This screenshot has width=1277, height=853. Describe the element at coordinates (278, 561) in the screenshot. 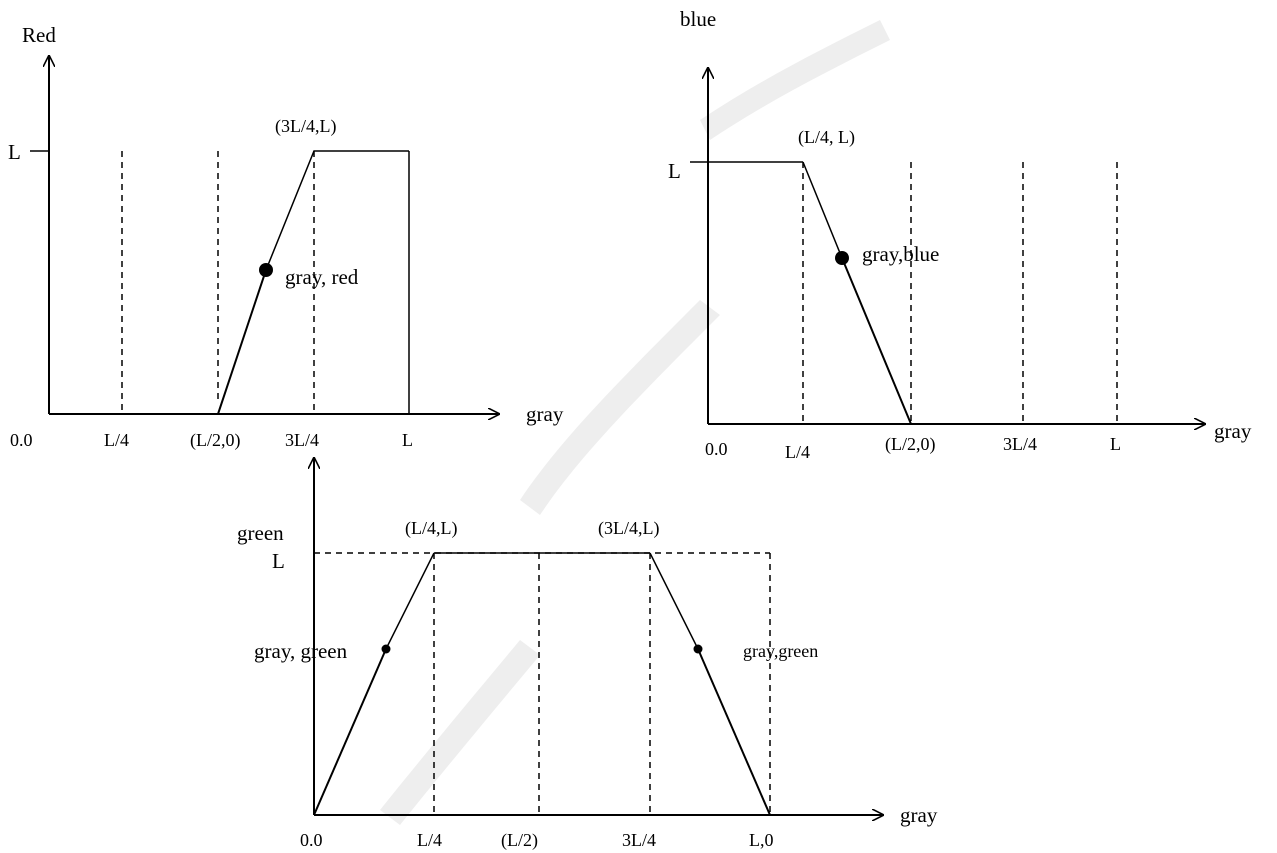

I see `green-y-tick-label: L` at that location.